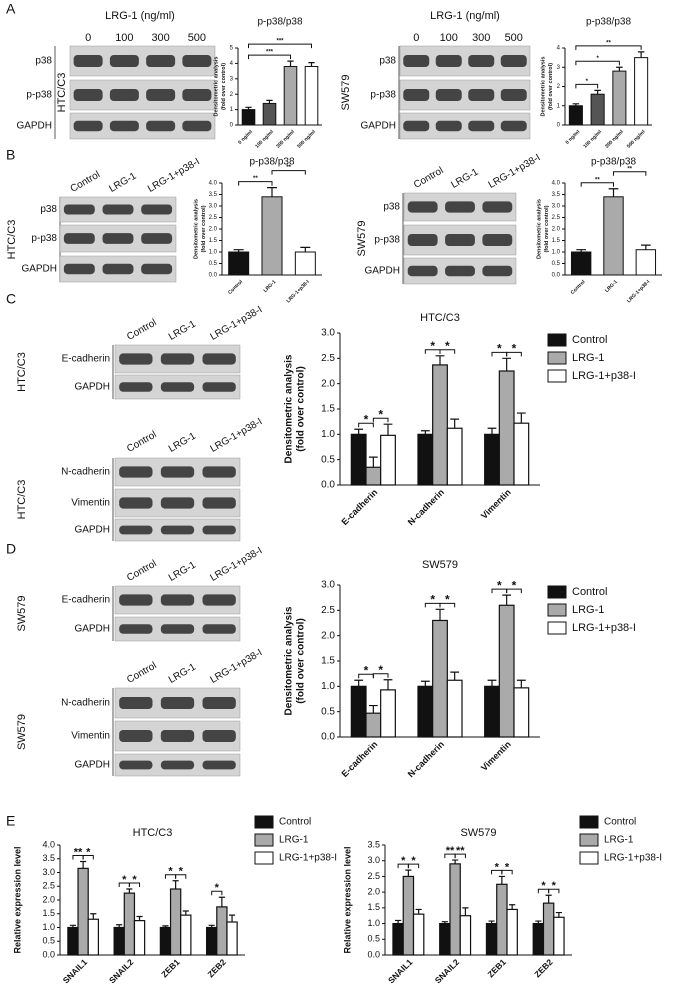 The width and height of the screenshot is (677, 994). What do you see at coordinates (556, 241) in the screenshot?
I see `y-tick-label: 1.5` at bounding box center [556, 241].